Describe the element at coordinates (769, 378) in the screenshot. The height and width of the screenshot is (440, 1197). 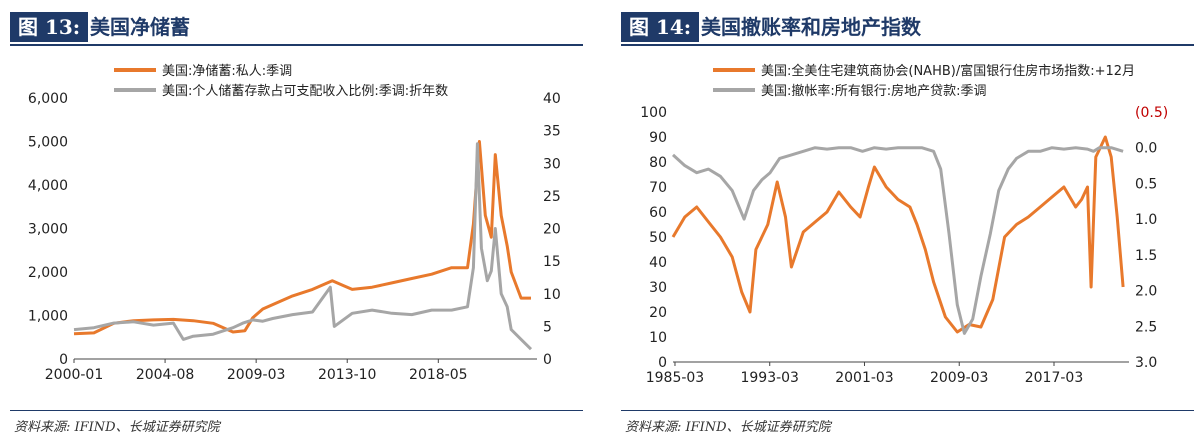
I see `right-x-tick-1: 1993-03` at that location.